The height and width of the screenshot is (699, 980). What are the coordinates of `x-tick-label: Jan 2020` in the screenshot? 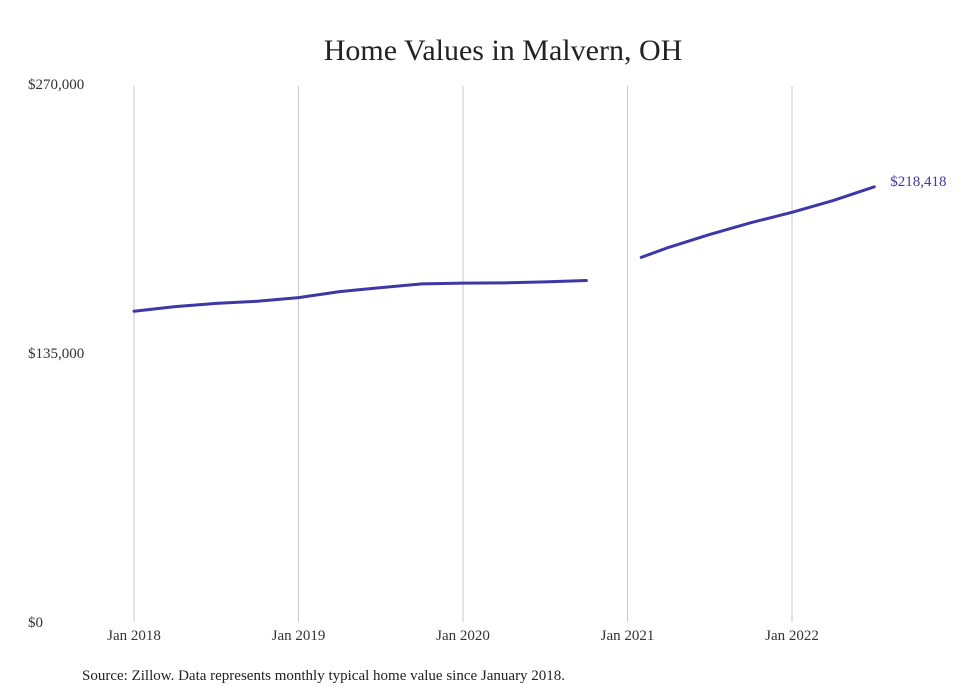 It's located at (463, 636).